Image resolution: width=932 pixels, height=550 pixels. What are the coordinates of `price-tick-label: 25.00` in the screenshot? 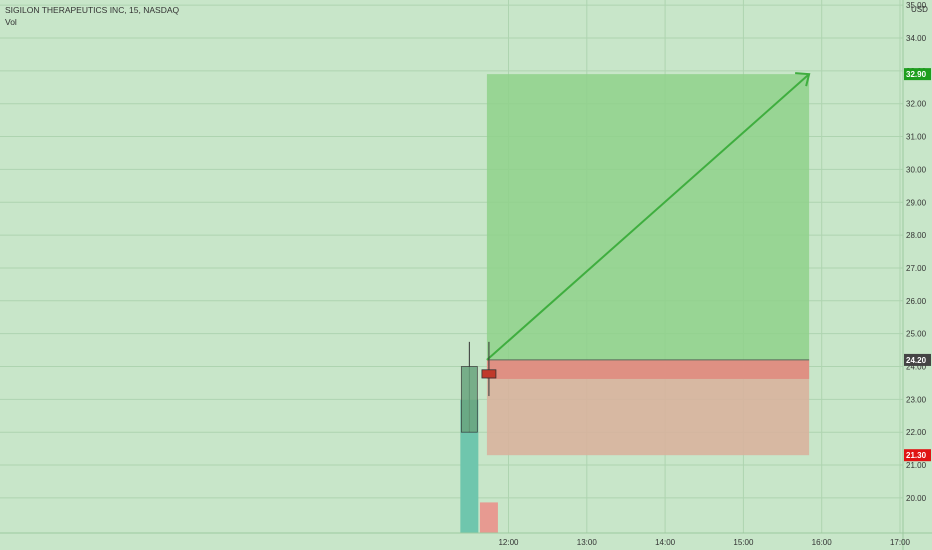 It's located at (916, 334).